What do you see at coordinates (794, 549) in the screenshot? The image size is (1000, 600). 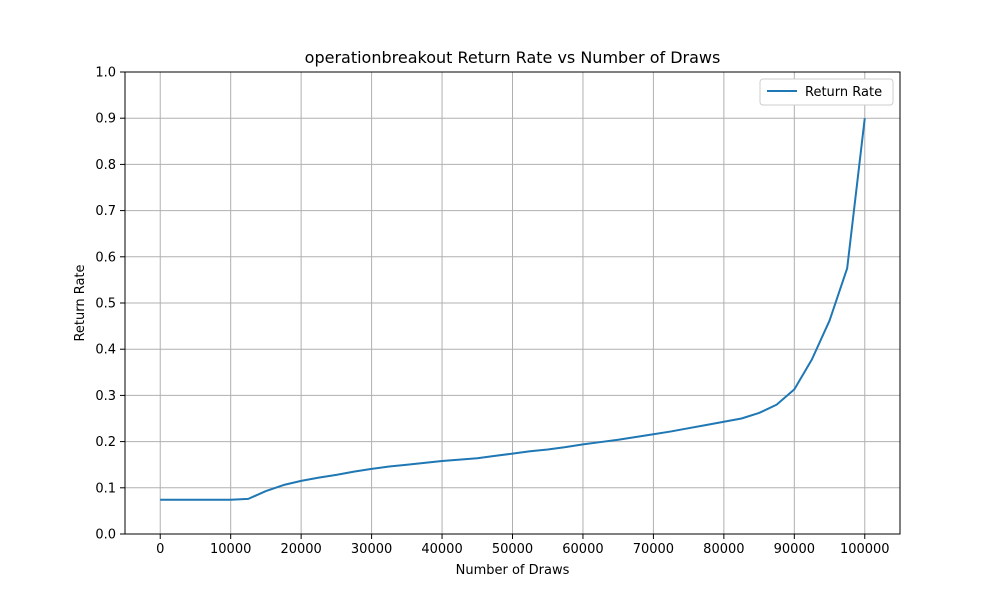 I see `x-tick-label: 90000` at bounding box center [794, 549].